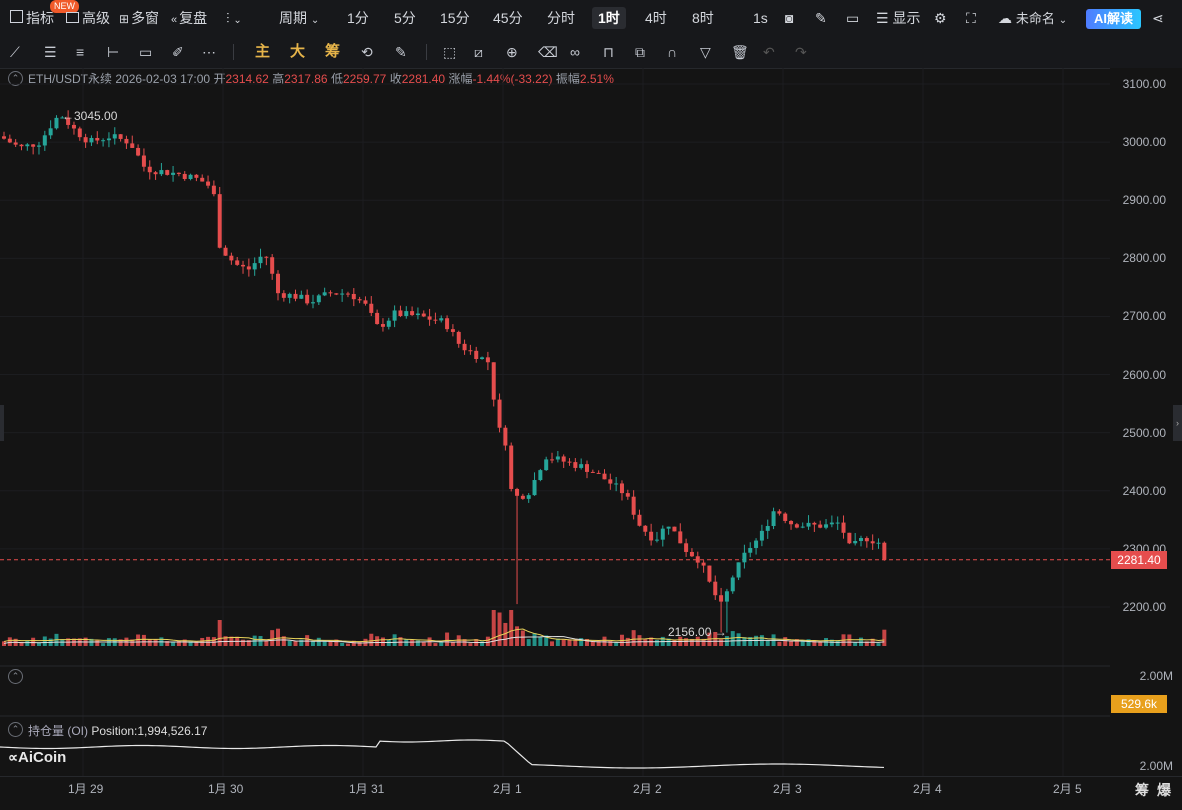 Image resolution: width=1182 pixels, height=810 pixels. I want to click on left-panel-toggle, so click(2, 423).